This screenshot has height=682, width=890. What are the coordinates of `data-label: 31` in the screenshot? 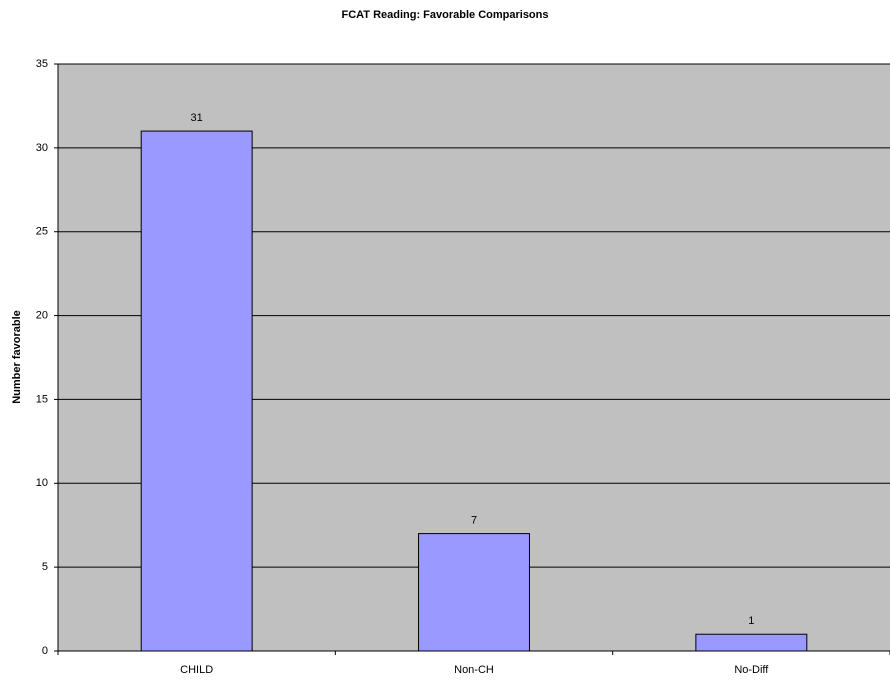 It's located at (197, 118).